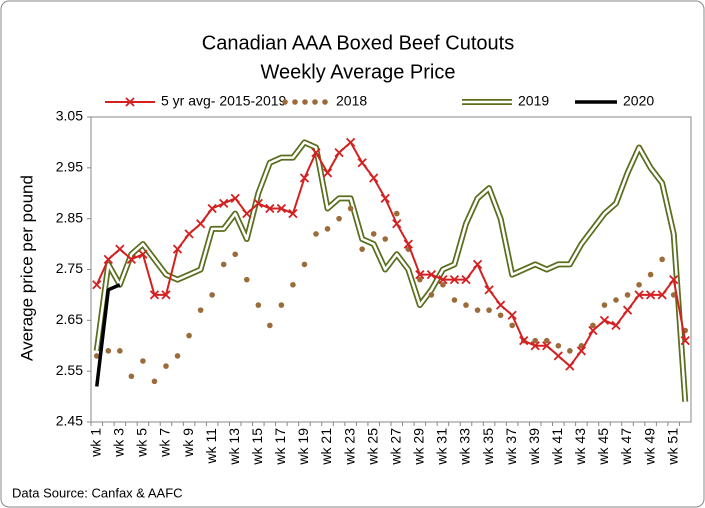  Describe the element at coordinates (534, 447) in the screenshot. I see `x-tick-label: wk 39` at that location.